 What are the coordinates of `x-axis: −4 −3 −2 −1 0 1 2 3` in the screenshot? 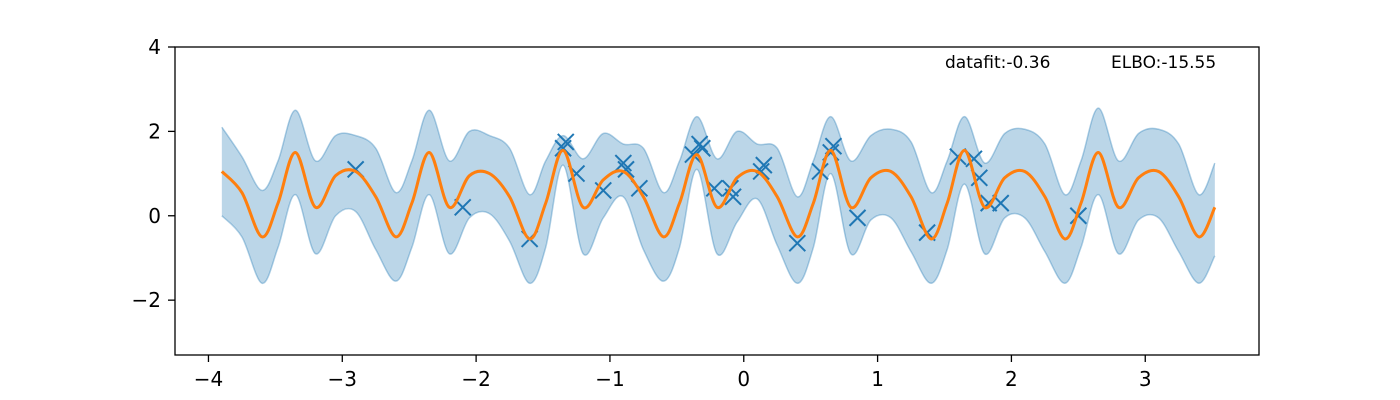 It's located at (673, 373).